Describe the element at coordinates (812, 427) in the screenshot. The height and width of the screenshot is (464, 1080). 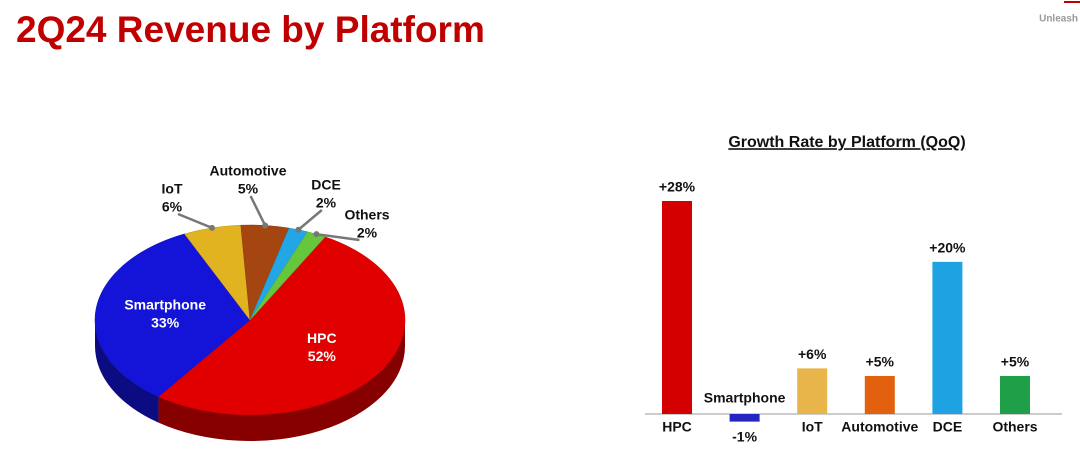
I see `x-tick-label: IoT` at that location.